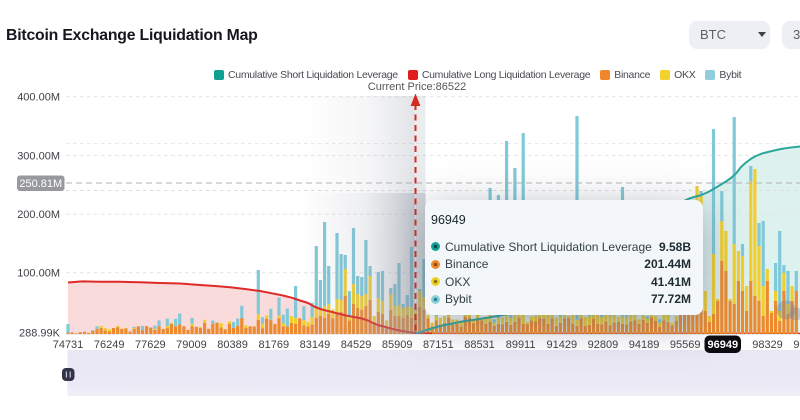  What do you see at coordinates (109, 345) in the screenshot?
I see `svg-text: 76249` at bounding box center [109, 345].